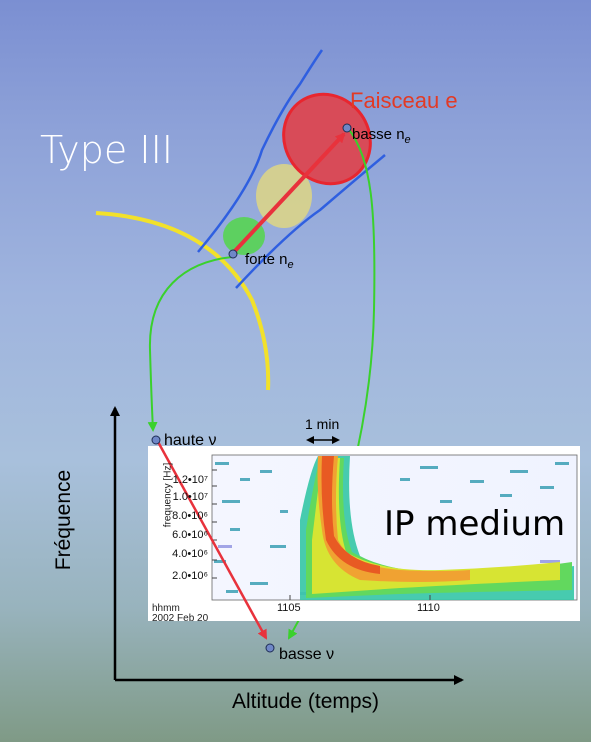 The width and height of the screenshot is (591, 742). Describe the element at coordinates (266, 259) in the screenshot. I see `high-density-text: forte n` at that location.